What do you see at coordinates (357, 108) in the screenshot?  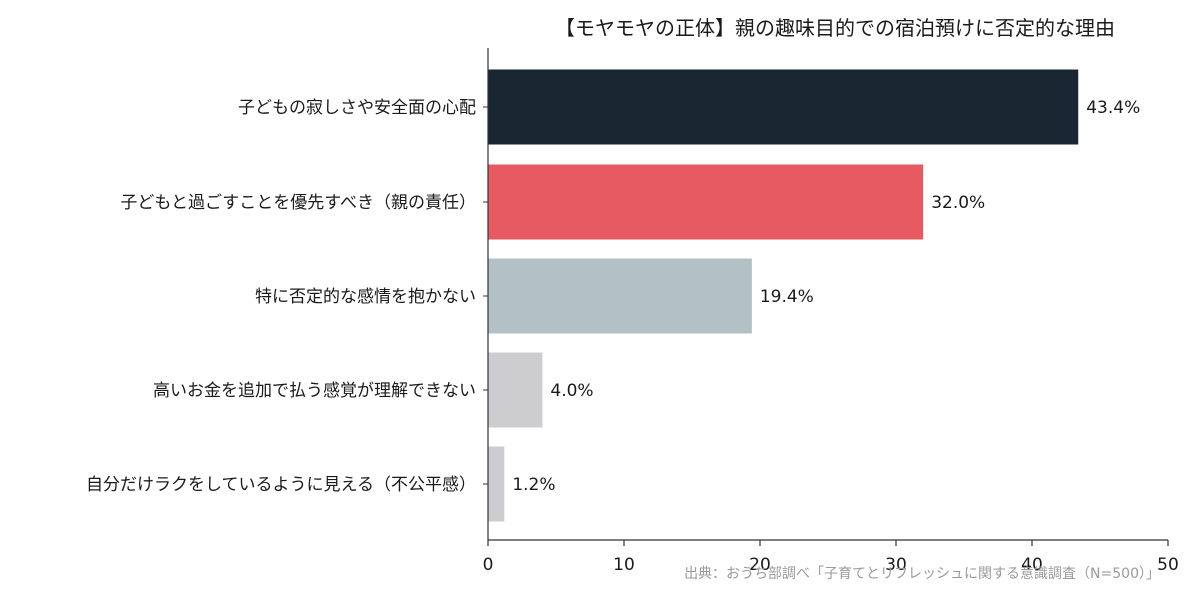 I see `category-label-1: 子どもの寂しさや安全面の心配` at bounding box center [357, 108].